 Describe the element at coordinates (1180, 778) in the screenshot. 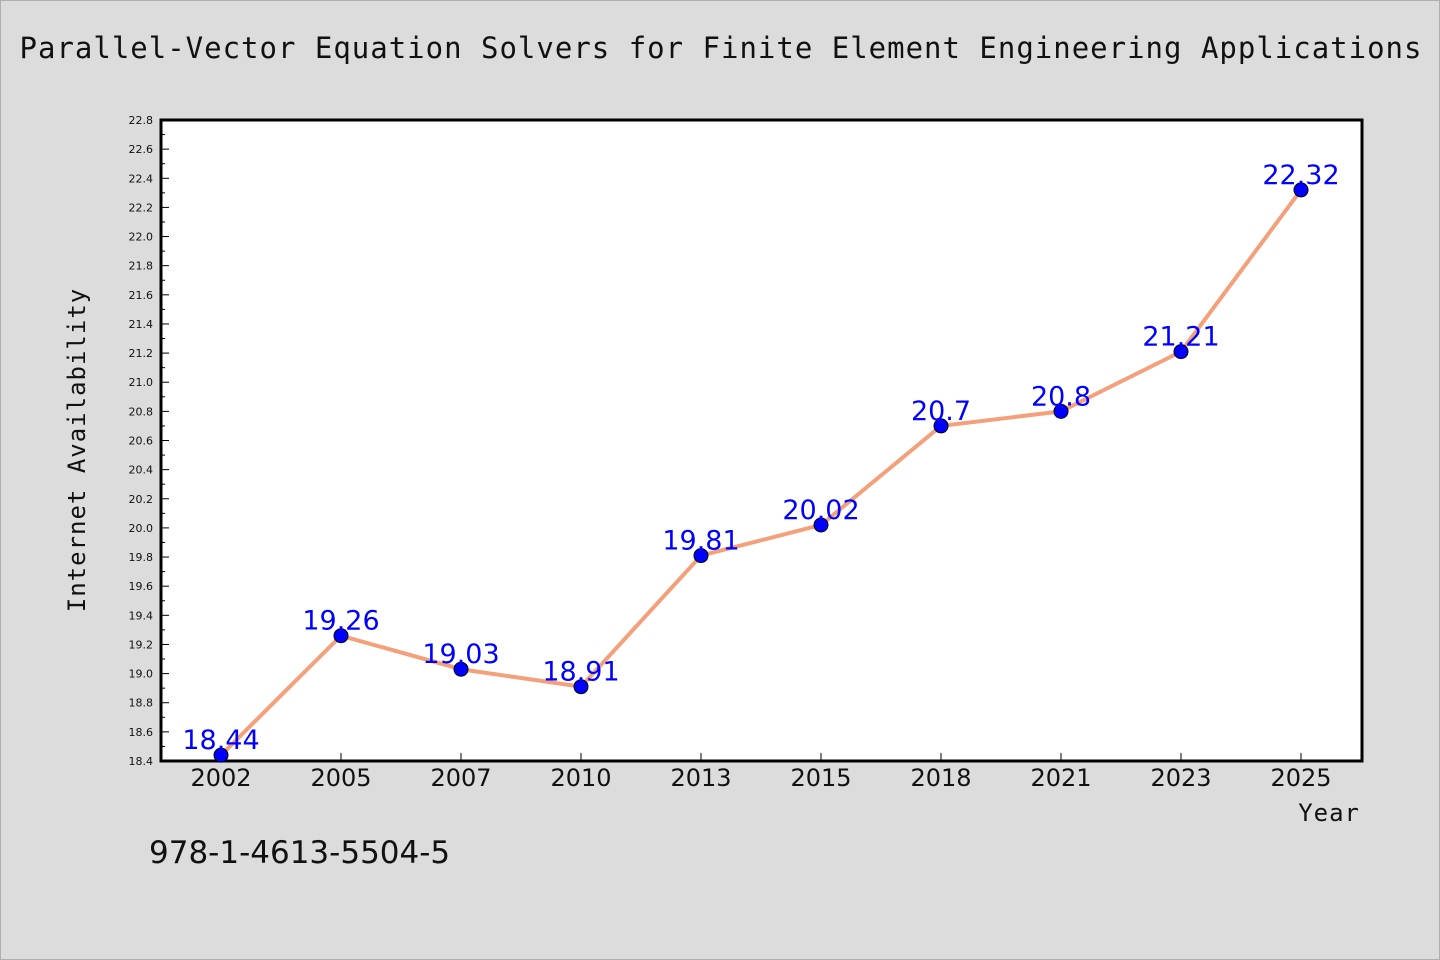

I see `x-tick-label: 2023` at that location.